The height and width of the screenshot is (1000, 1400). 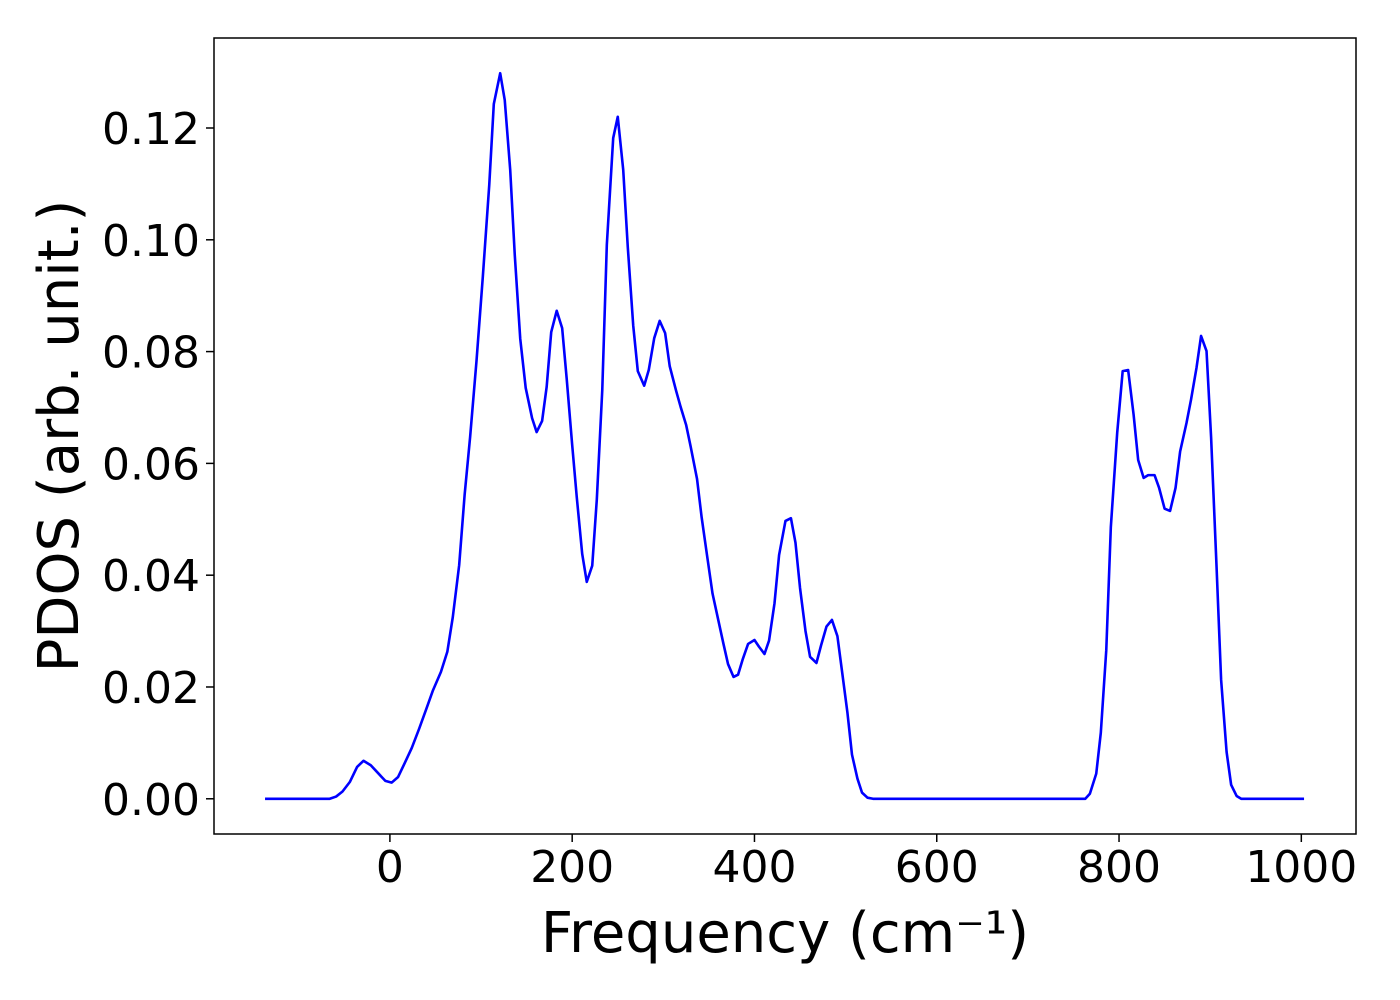 What do you see at coordinates (754, 867) in the screenshot?
I see `x-tick-label: 400` at bounding box center [754, 867].